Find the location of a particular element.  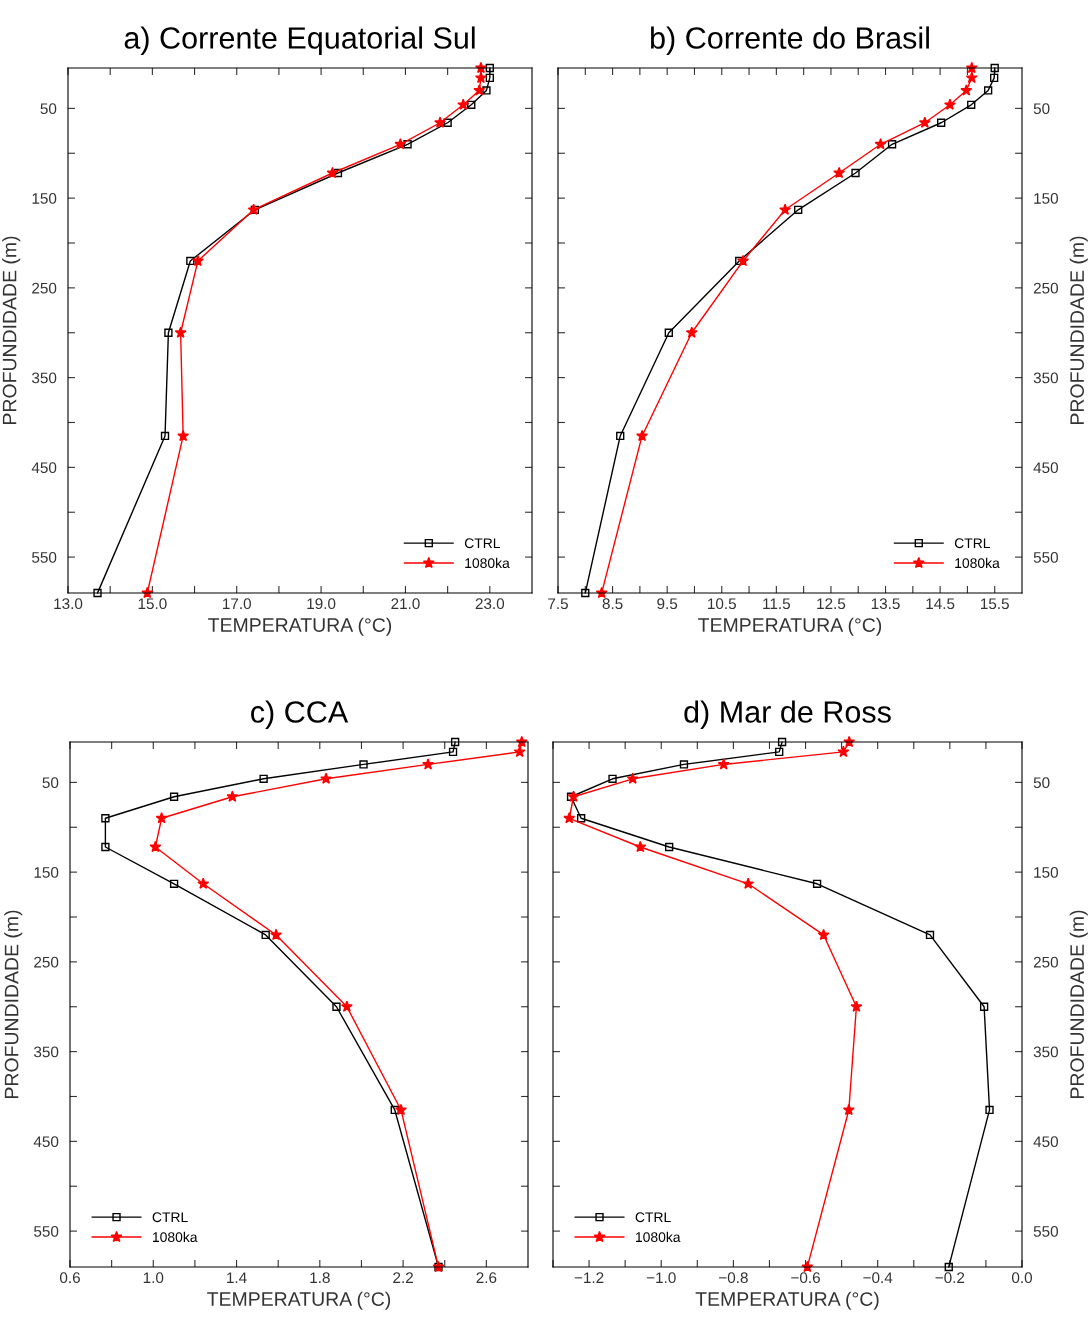

y-tick-label: 550 is located at coordinates (46, 1231).